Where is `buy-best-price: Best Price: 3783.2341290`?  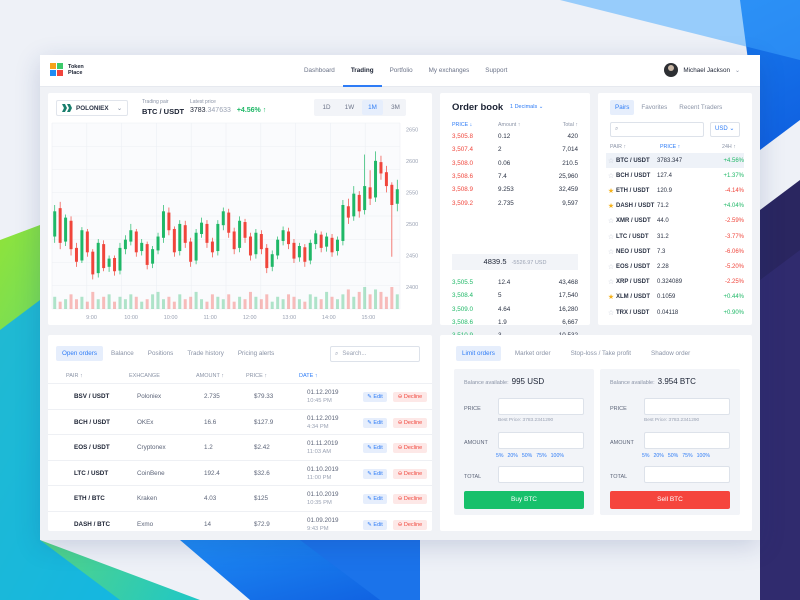
buy-best-price: Best Price: 3783.2341290 is located at coordinates (526, 420).